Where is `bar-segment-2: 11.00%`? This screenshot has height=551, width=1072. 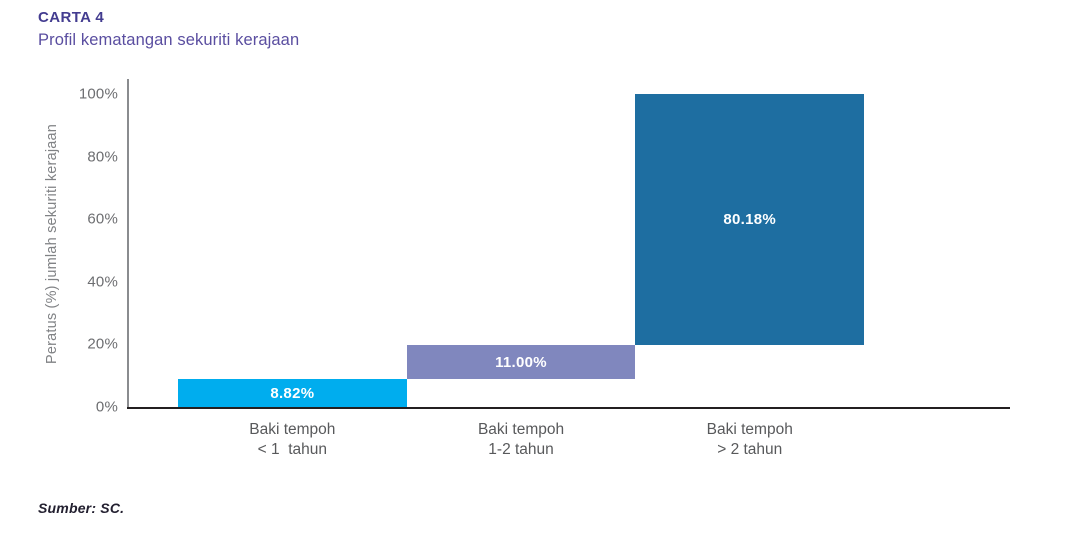 bar-segment-2: 11.00% is located at coordinates (521, 362).